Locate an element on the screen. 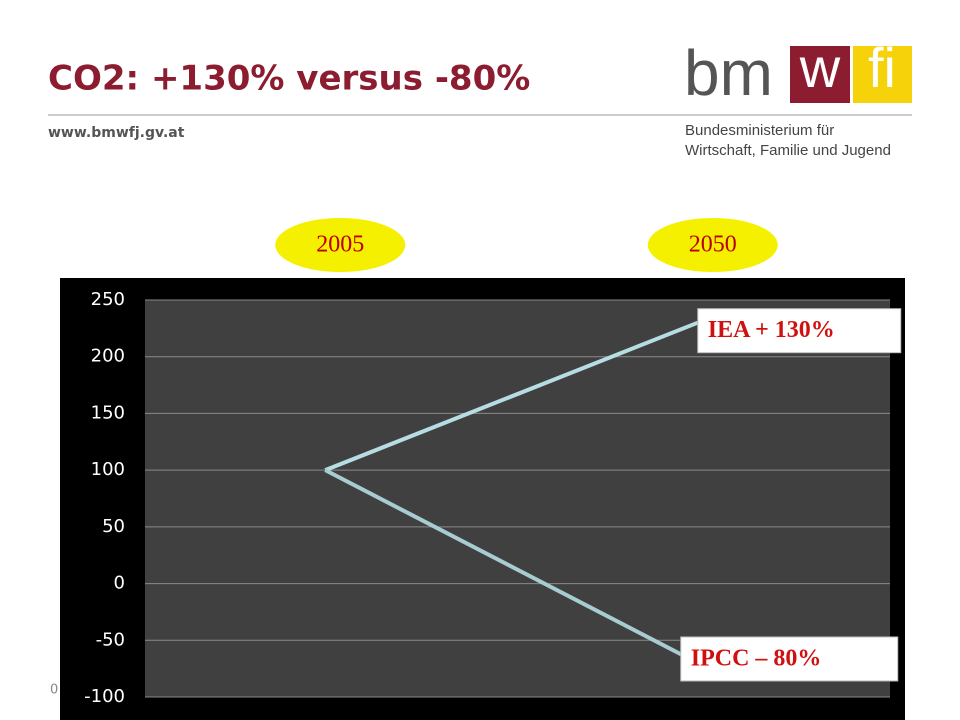 This screenshot has width=960, height=720. logo-fi-box is located at coordinates (882, 74).